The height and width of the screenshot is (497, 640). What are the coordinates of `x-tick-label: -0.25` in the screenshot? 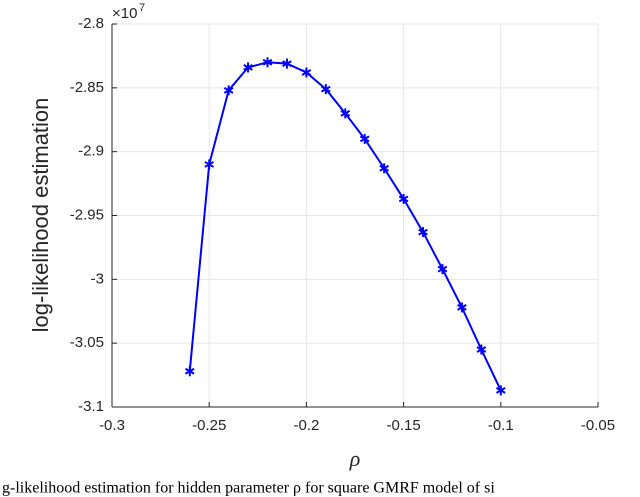 It's located at (209, 425).